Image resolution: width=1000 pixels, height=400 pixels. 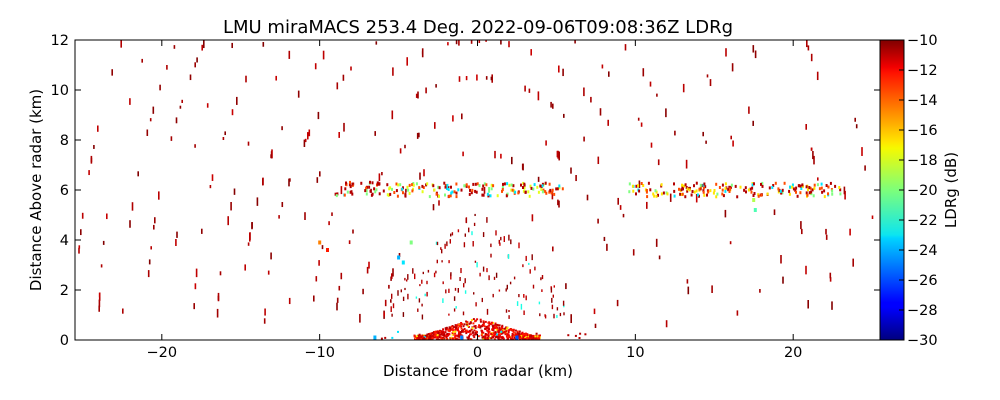 I want to click on x-tick-label: 20, so click(x=793, y=353).